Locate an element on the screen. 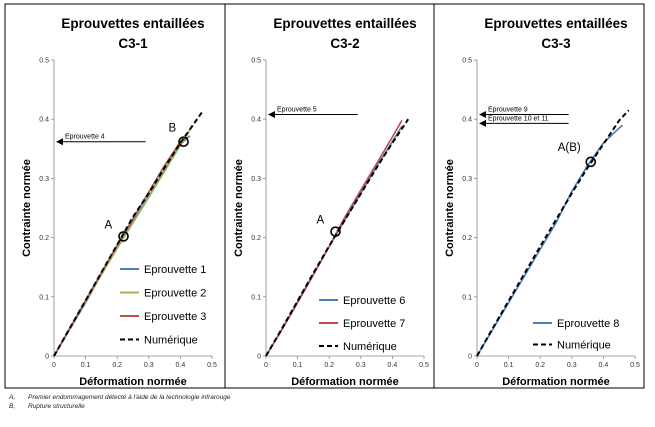 The image size is (655, 427). point-label: B is located at coordinates (173, 129).